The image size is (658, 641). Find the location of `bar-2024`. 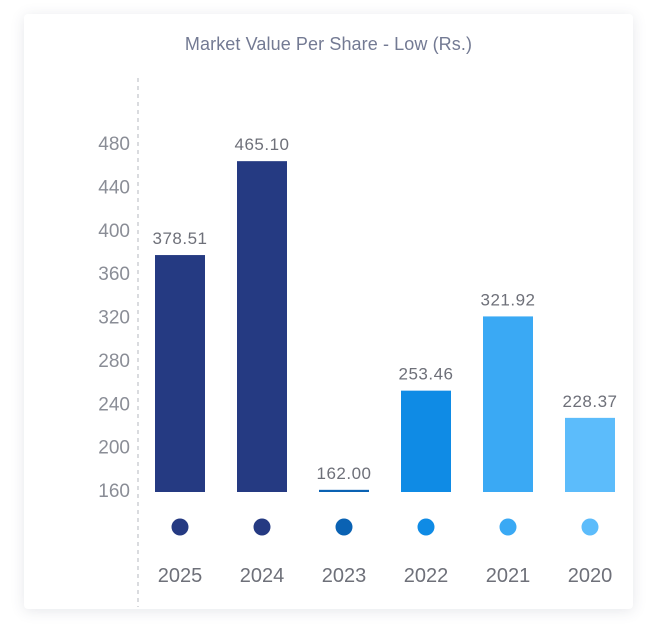

bar-2024 is located at coordinates (262, 327).